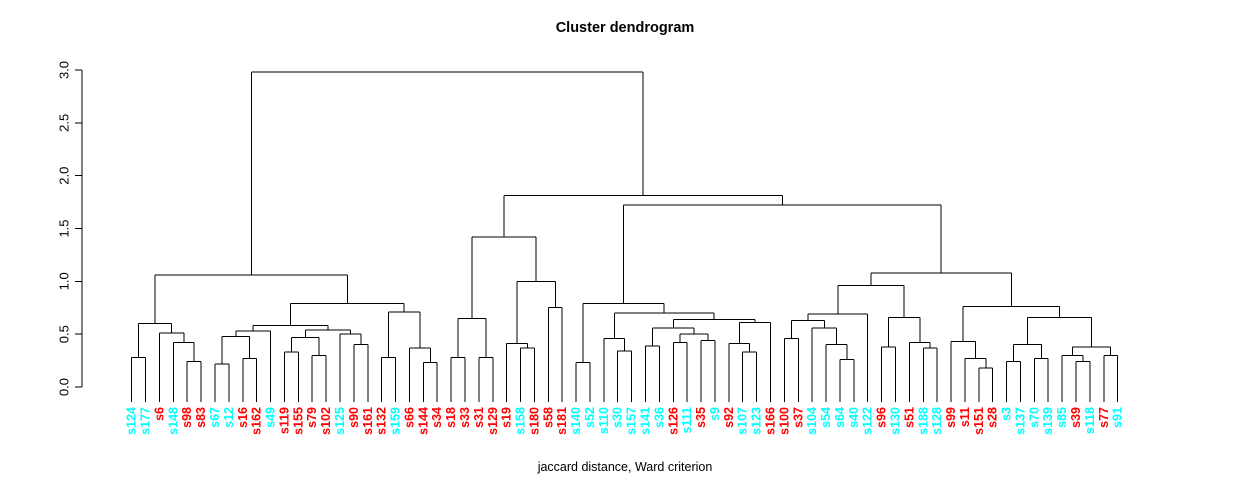 The width and height of the screenshot is (1238, 500). I want to click on leaf-label: s102, so click(326, 421).